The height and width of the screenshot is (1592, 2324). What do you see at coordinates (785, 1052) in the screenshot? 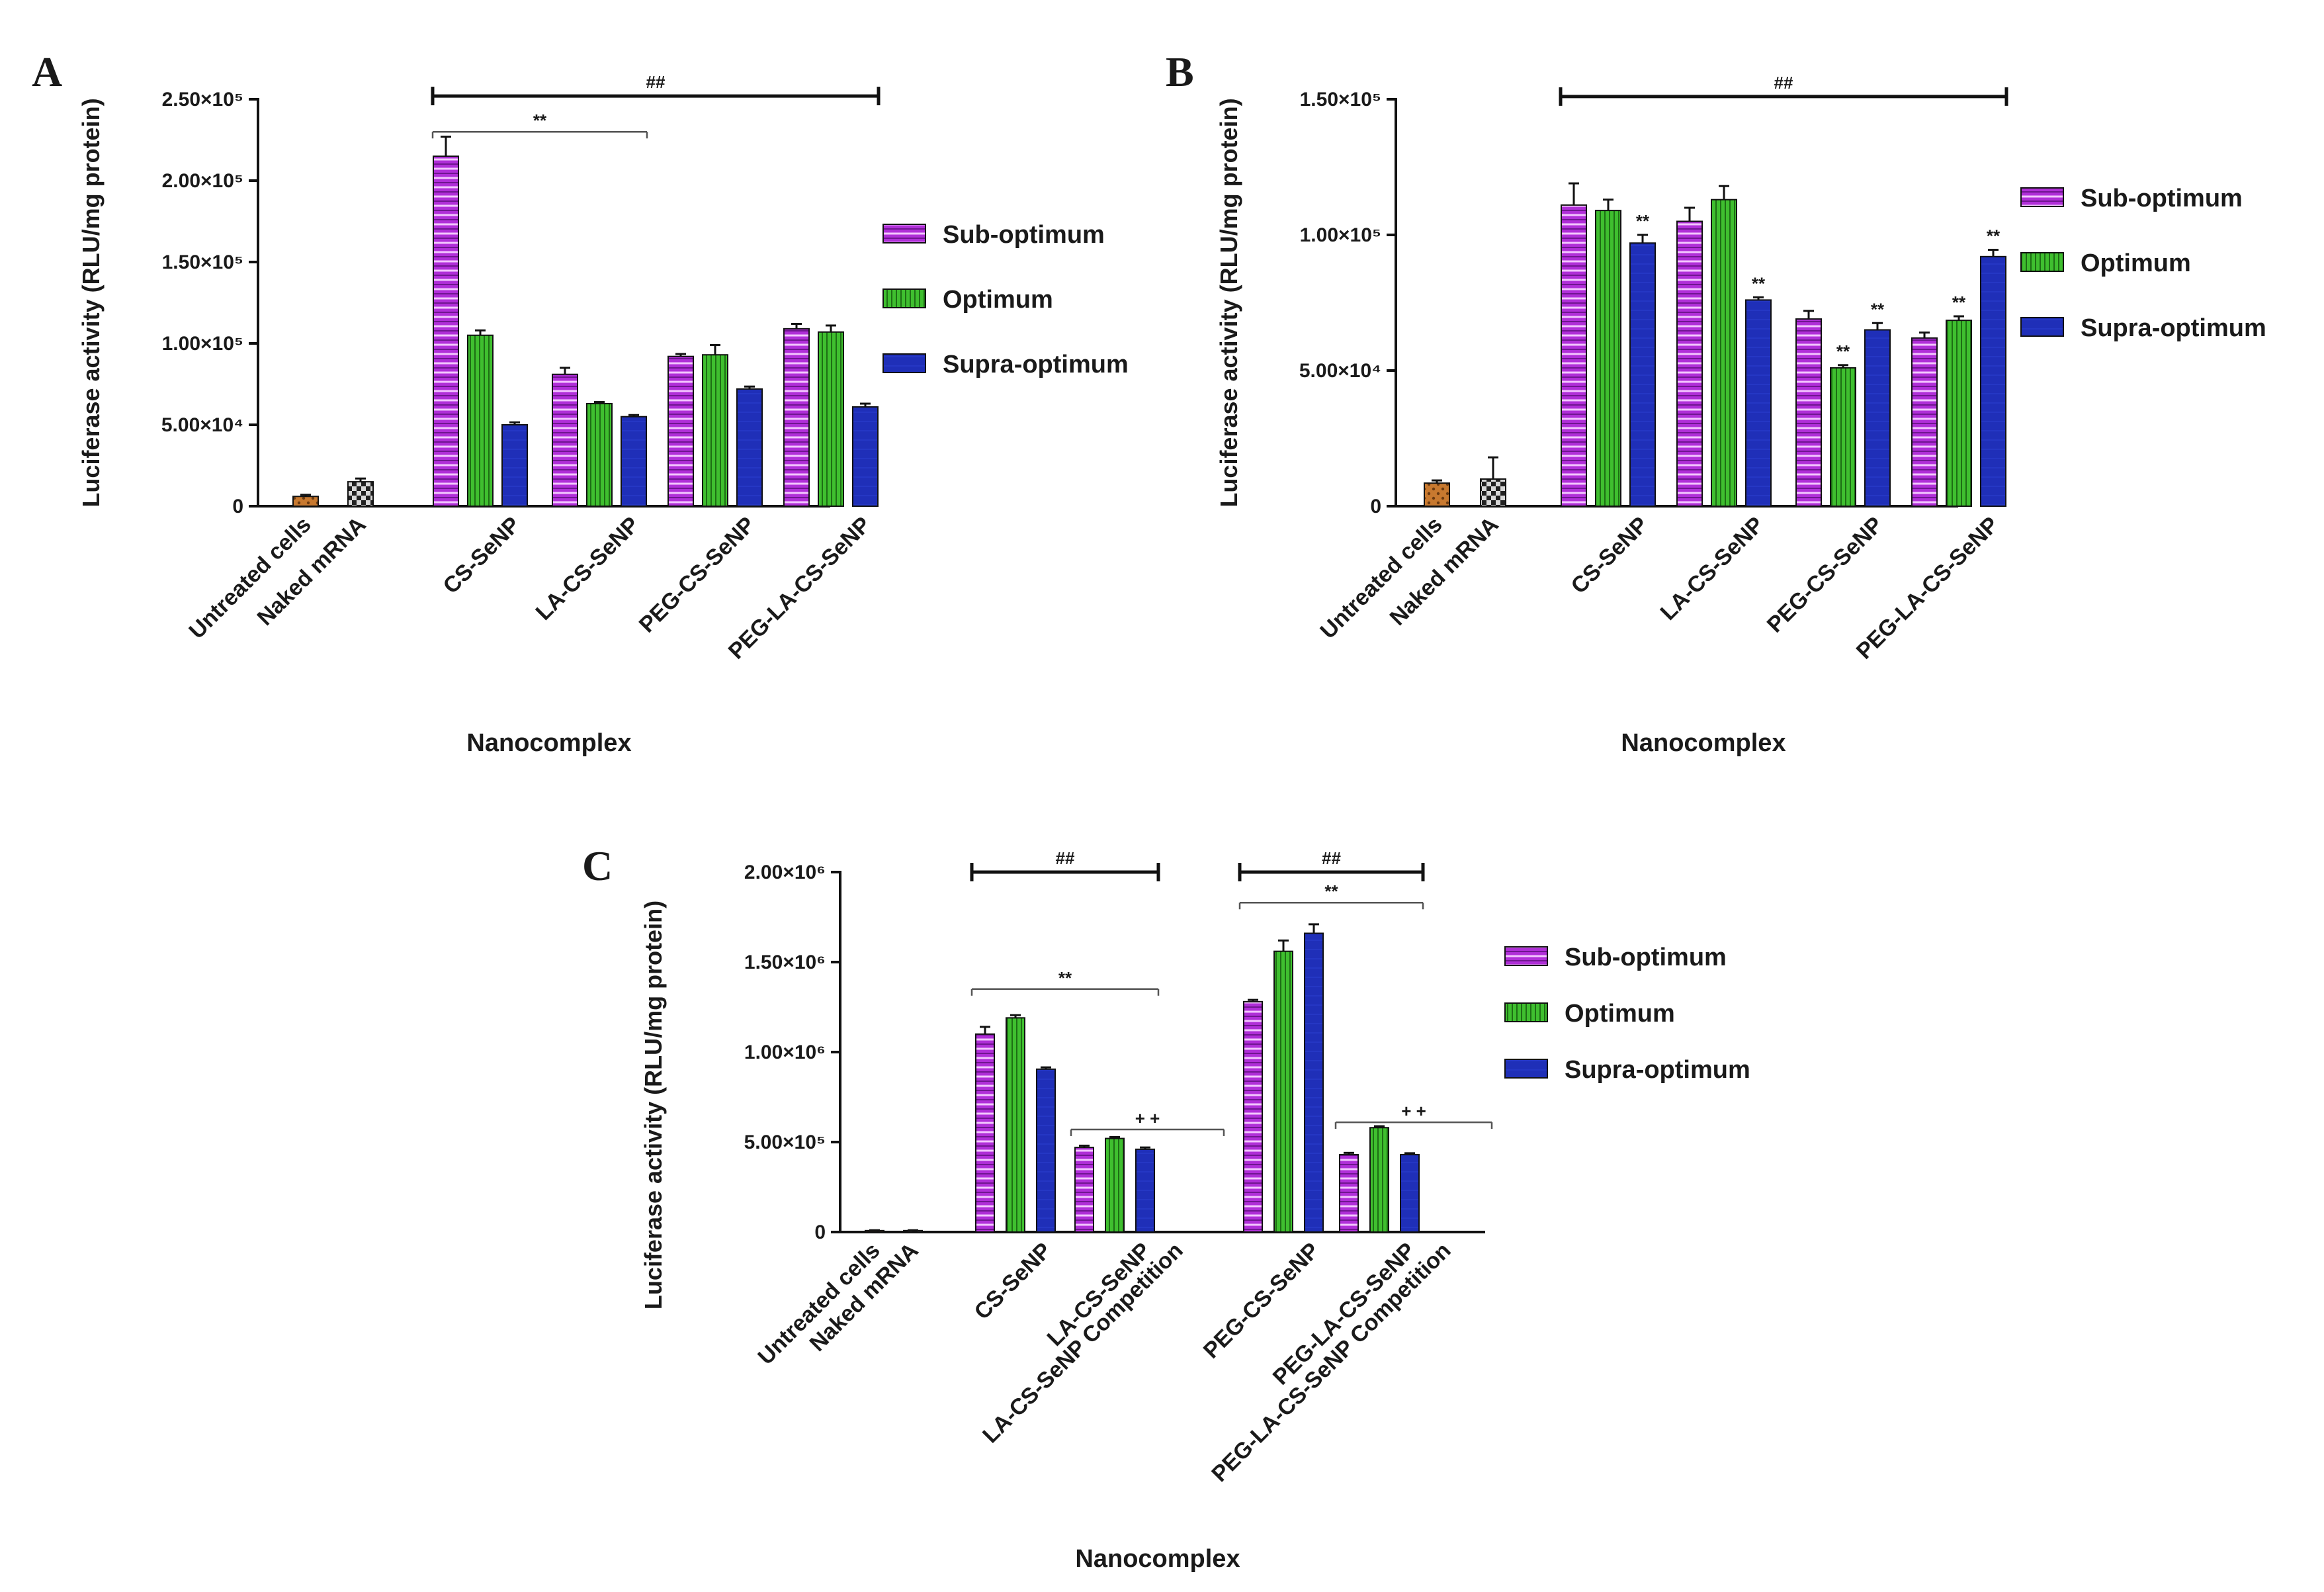
I see `y-tick-label: 1.00×10⁶` at bounding box center [785, 1052].